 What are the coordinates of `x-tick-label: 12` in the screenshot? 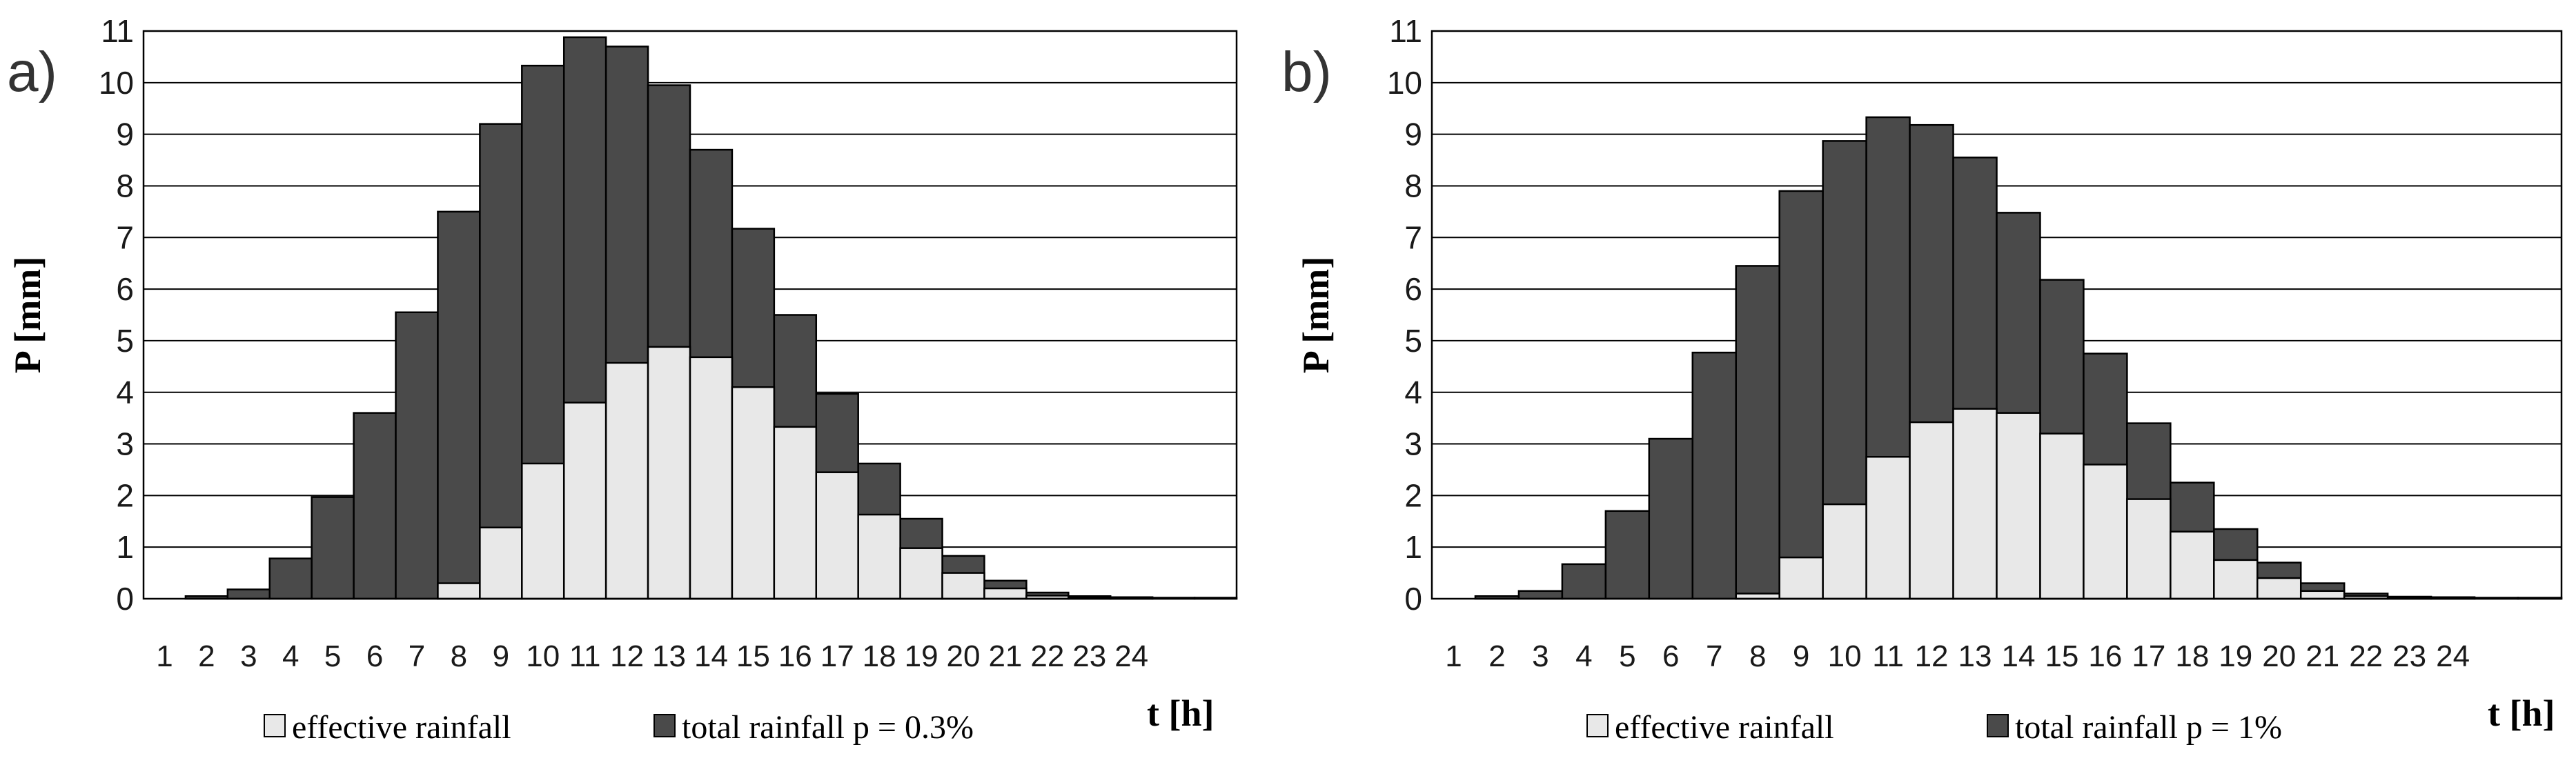 It's located at (627, 656).